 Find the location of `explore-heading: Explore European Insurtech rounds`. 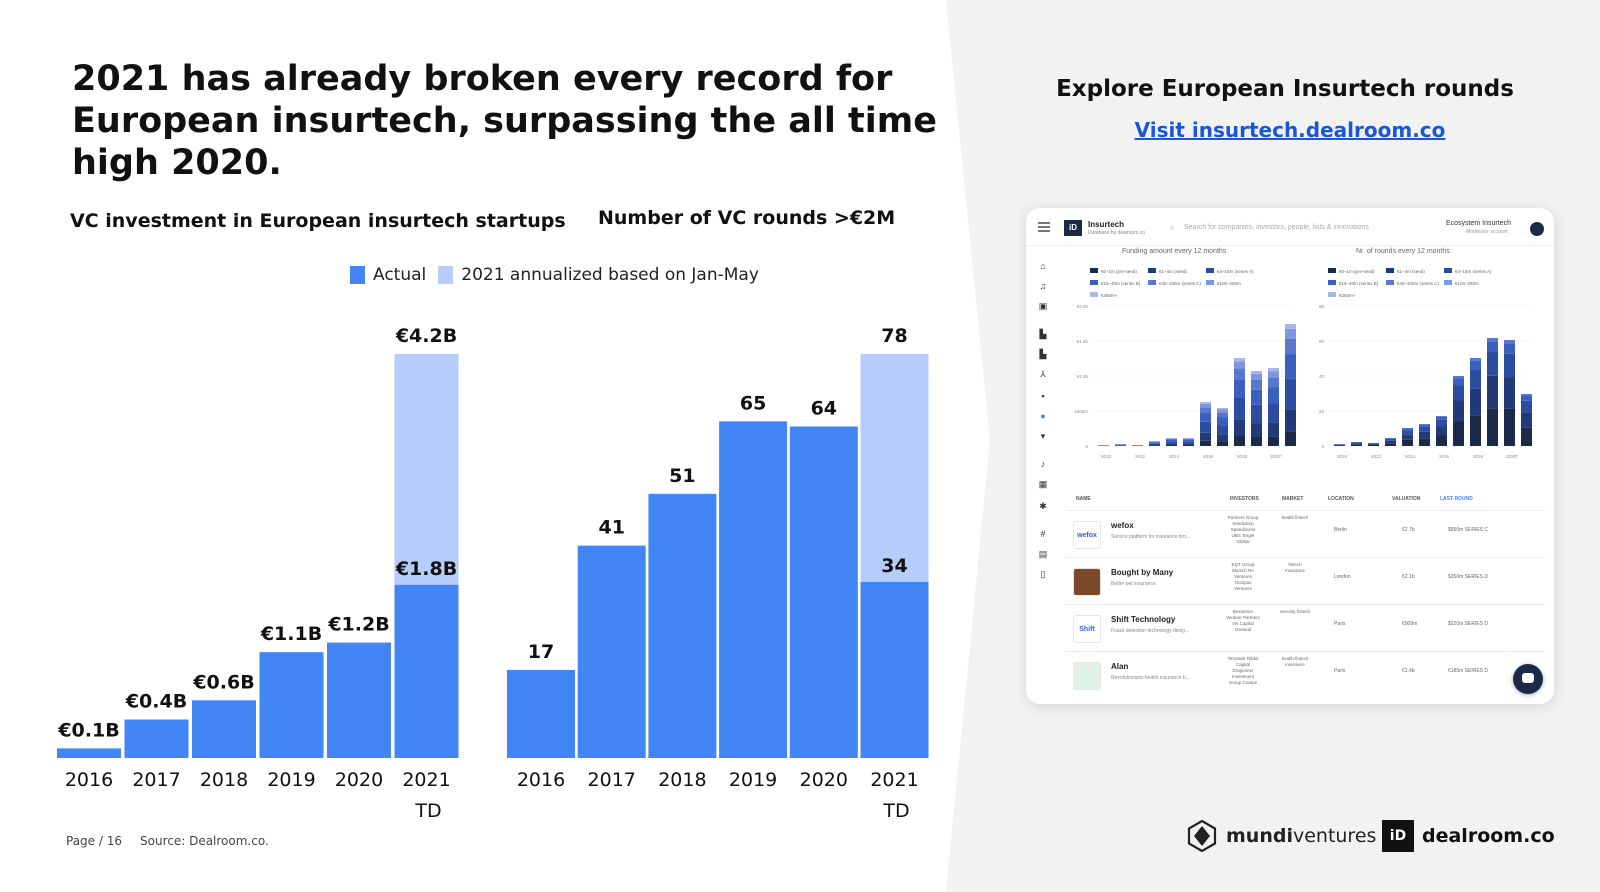

explore-heading: Explore European Insurtech rounds is located at coordinates (1285, 89).